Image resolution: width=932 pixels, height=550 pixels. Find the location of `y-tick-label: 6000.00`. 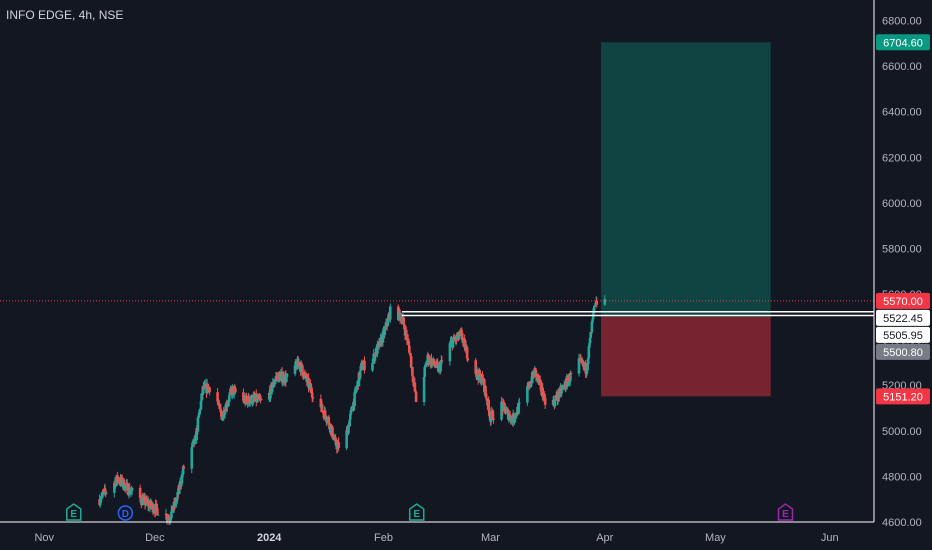

y-tick-label: 6000.00 is located at coordinates (902, 204).